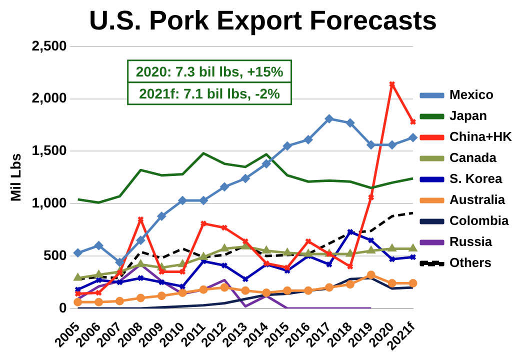 The height and width of the screenshot is (359, 526). I want to click on legend-label: S. Korea, so click(477, 178).